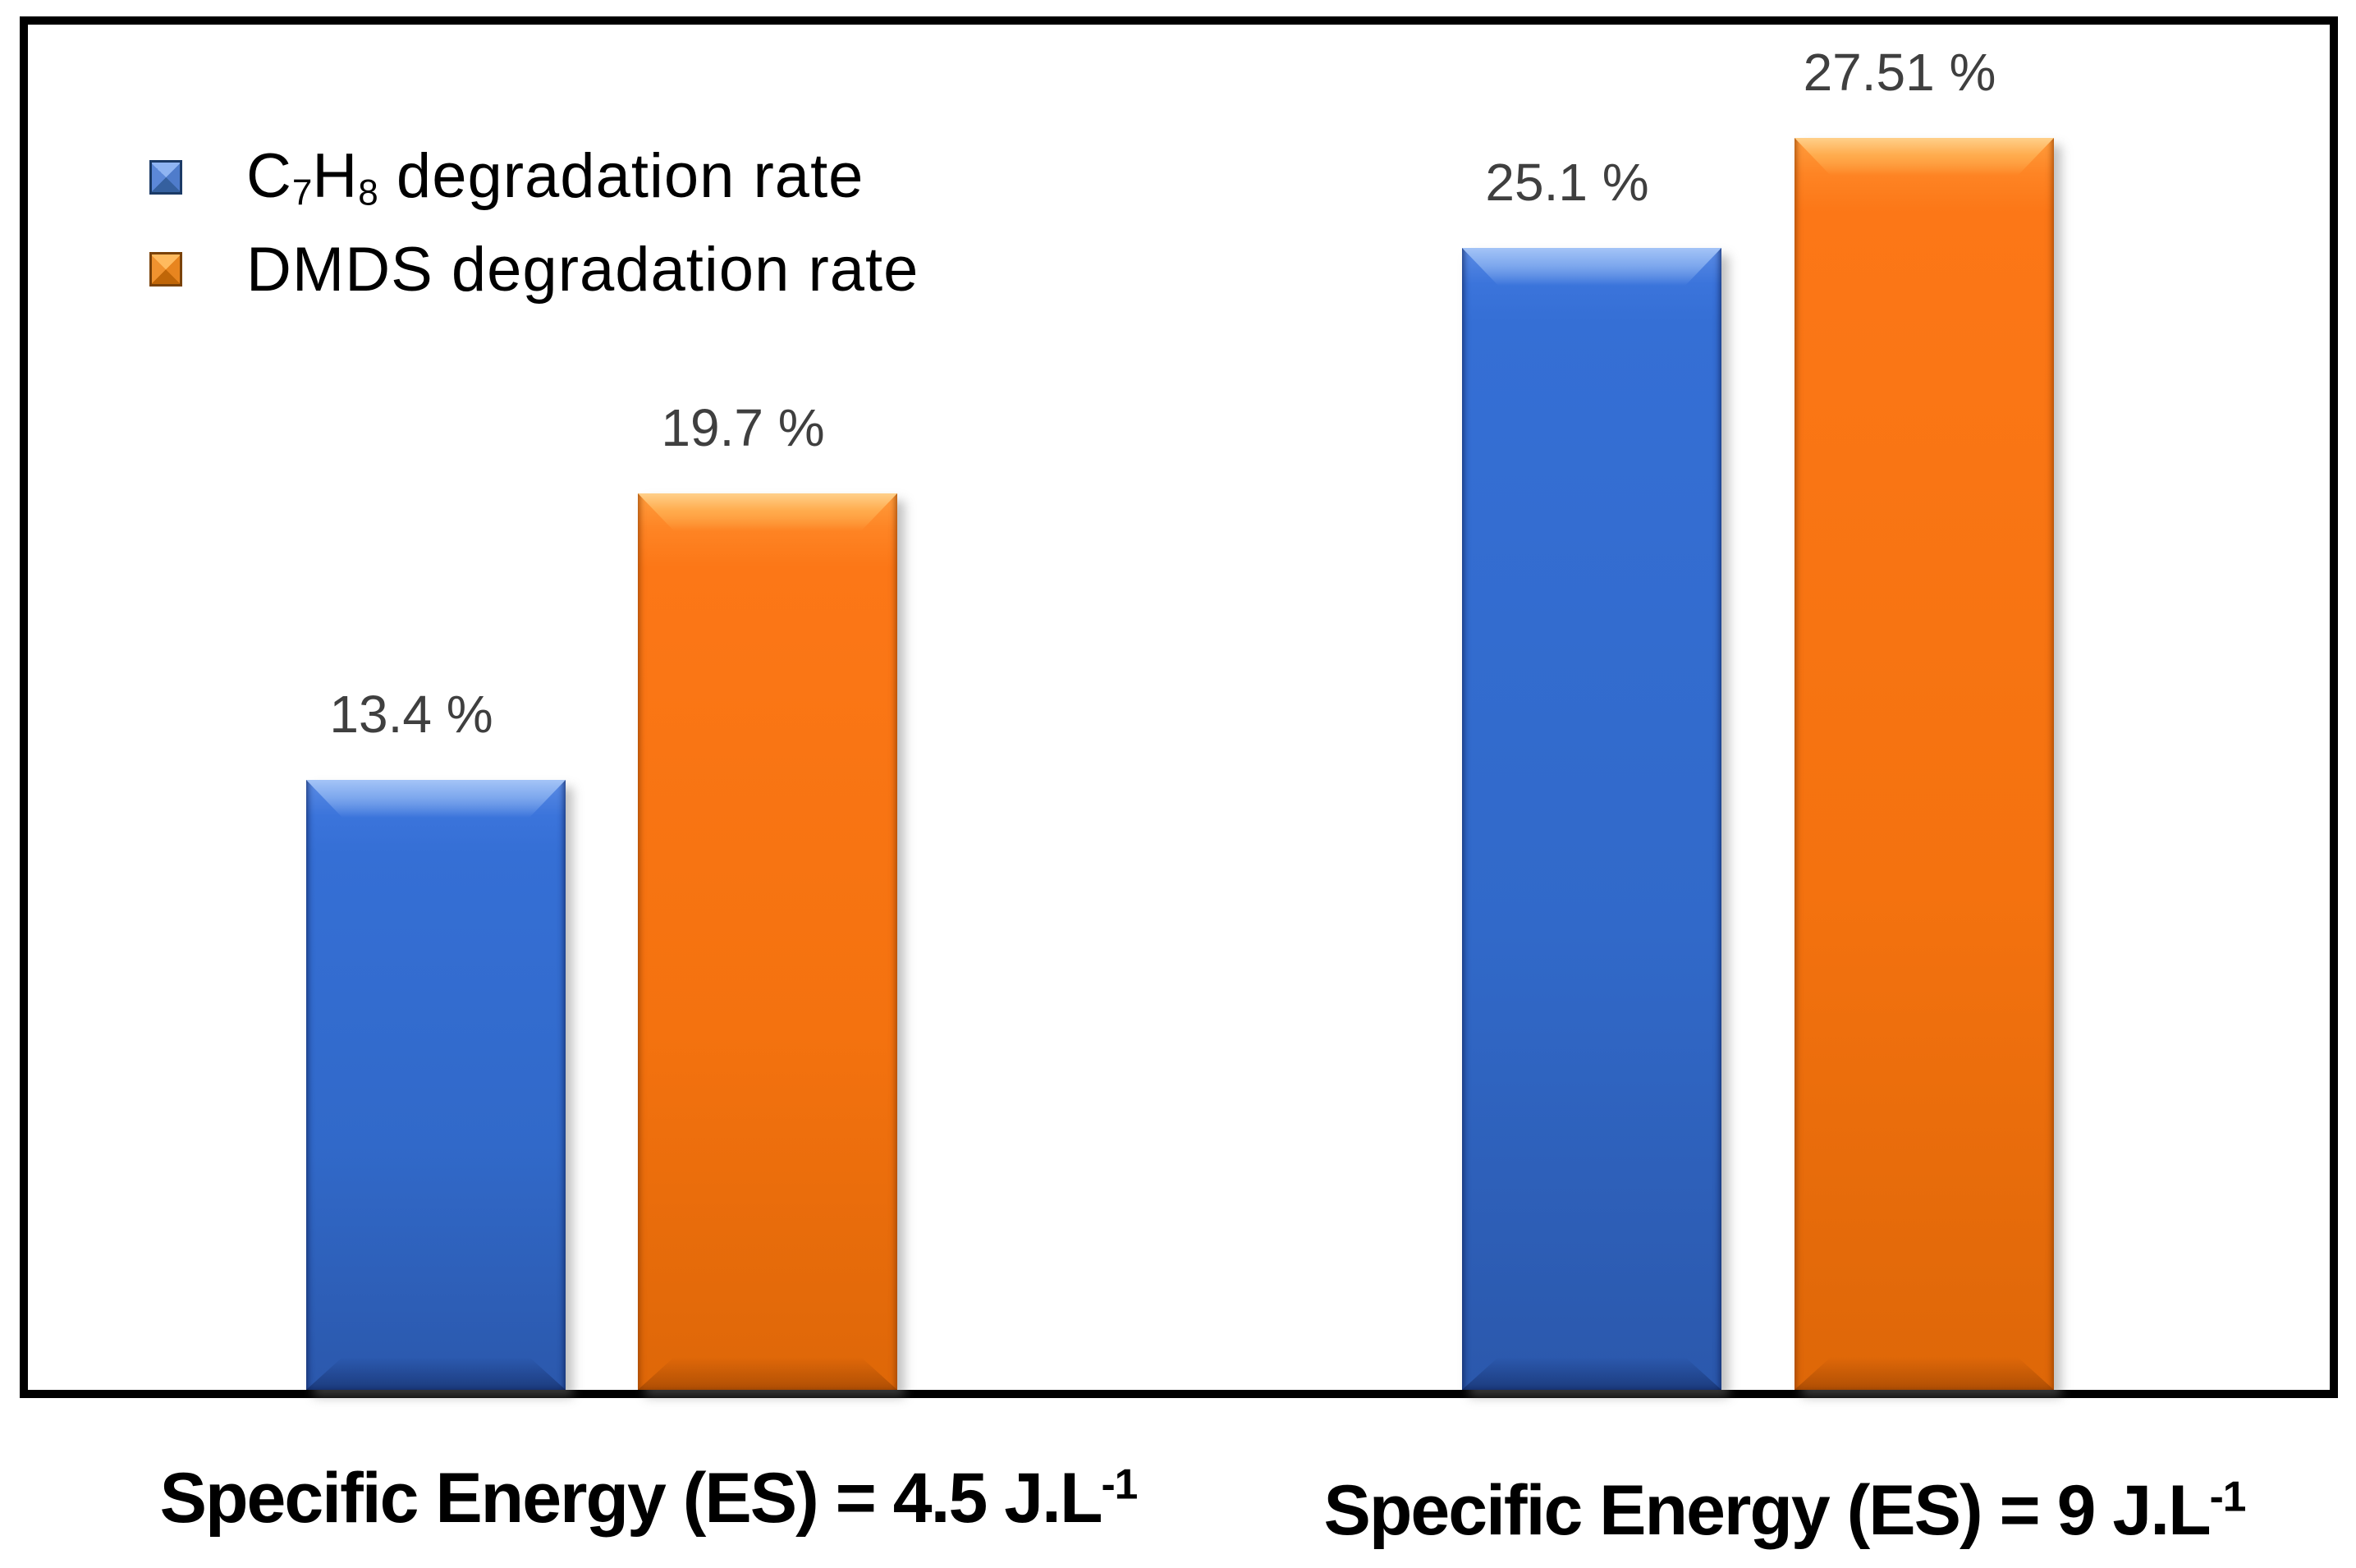 The height and width of the screenshot is (1568, 2356). I want to click on bar-c7h8-es4p5, so click(436, 1085).